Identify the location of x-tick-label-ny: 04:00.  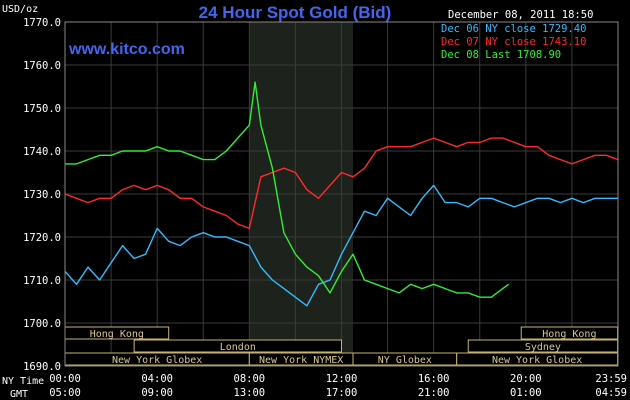
(157, 379).